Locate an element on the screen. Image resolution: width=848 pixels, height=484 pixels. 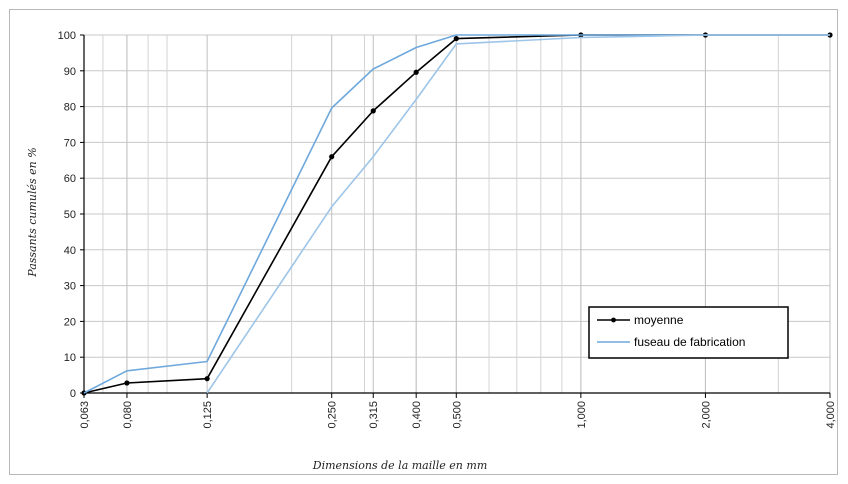
legend-box is located at coordinates (688, 332).